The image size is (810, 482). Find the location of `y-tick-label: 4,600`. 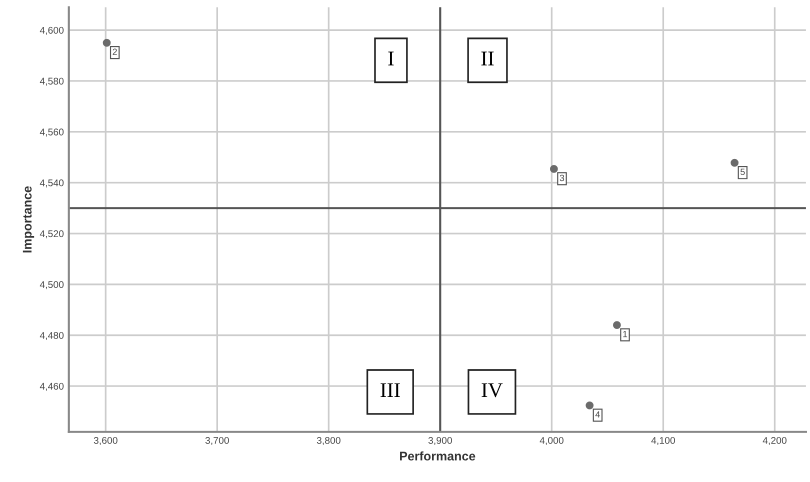

y-tick-label: 4,600 is located at coordinates (52, 30).